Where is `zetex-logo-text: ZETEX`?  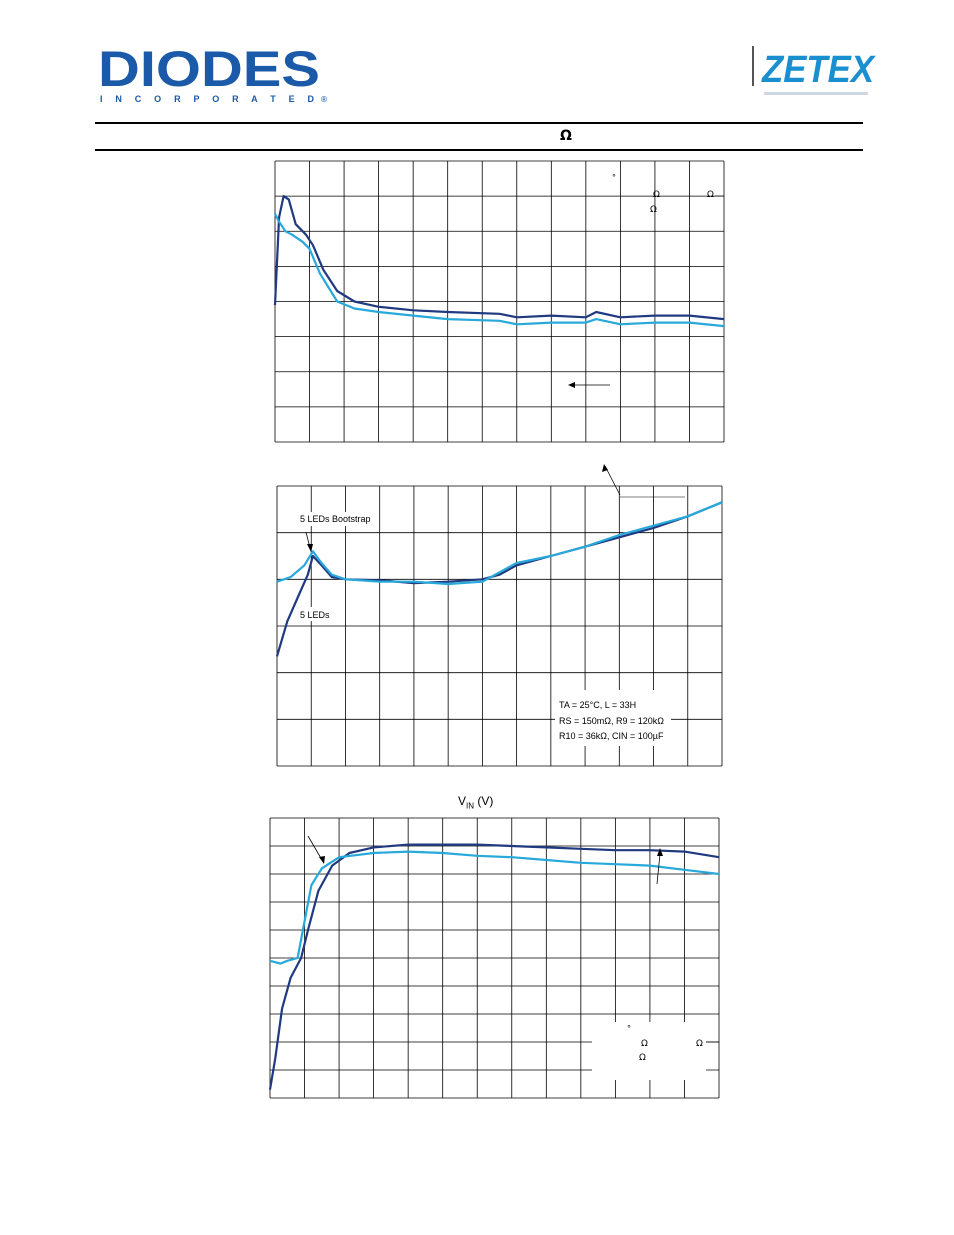 zetex-logo-text: ZETEX is located at coordinates (818, 70).